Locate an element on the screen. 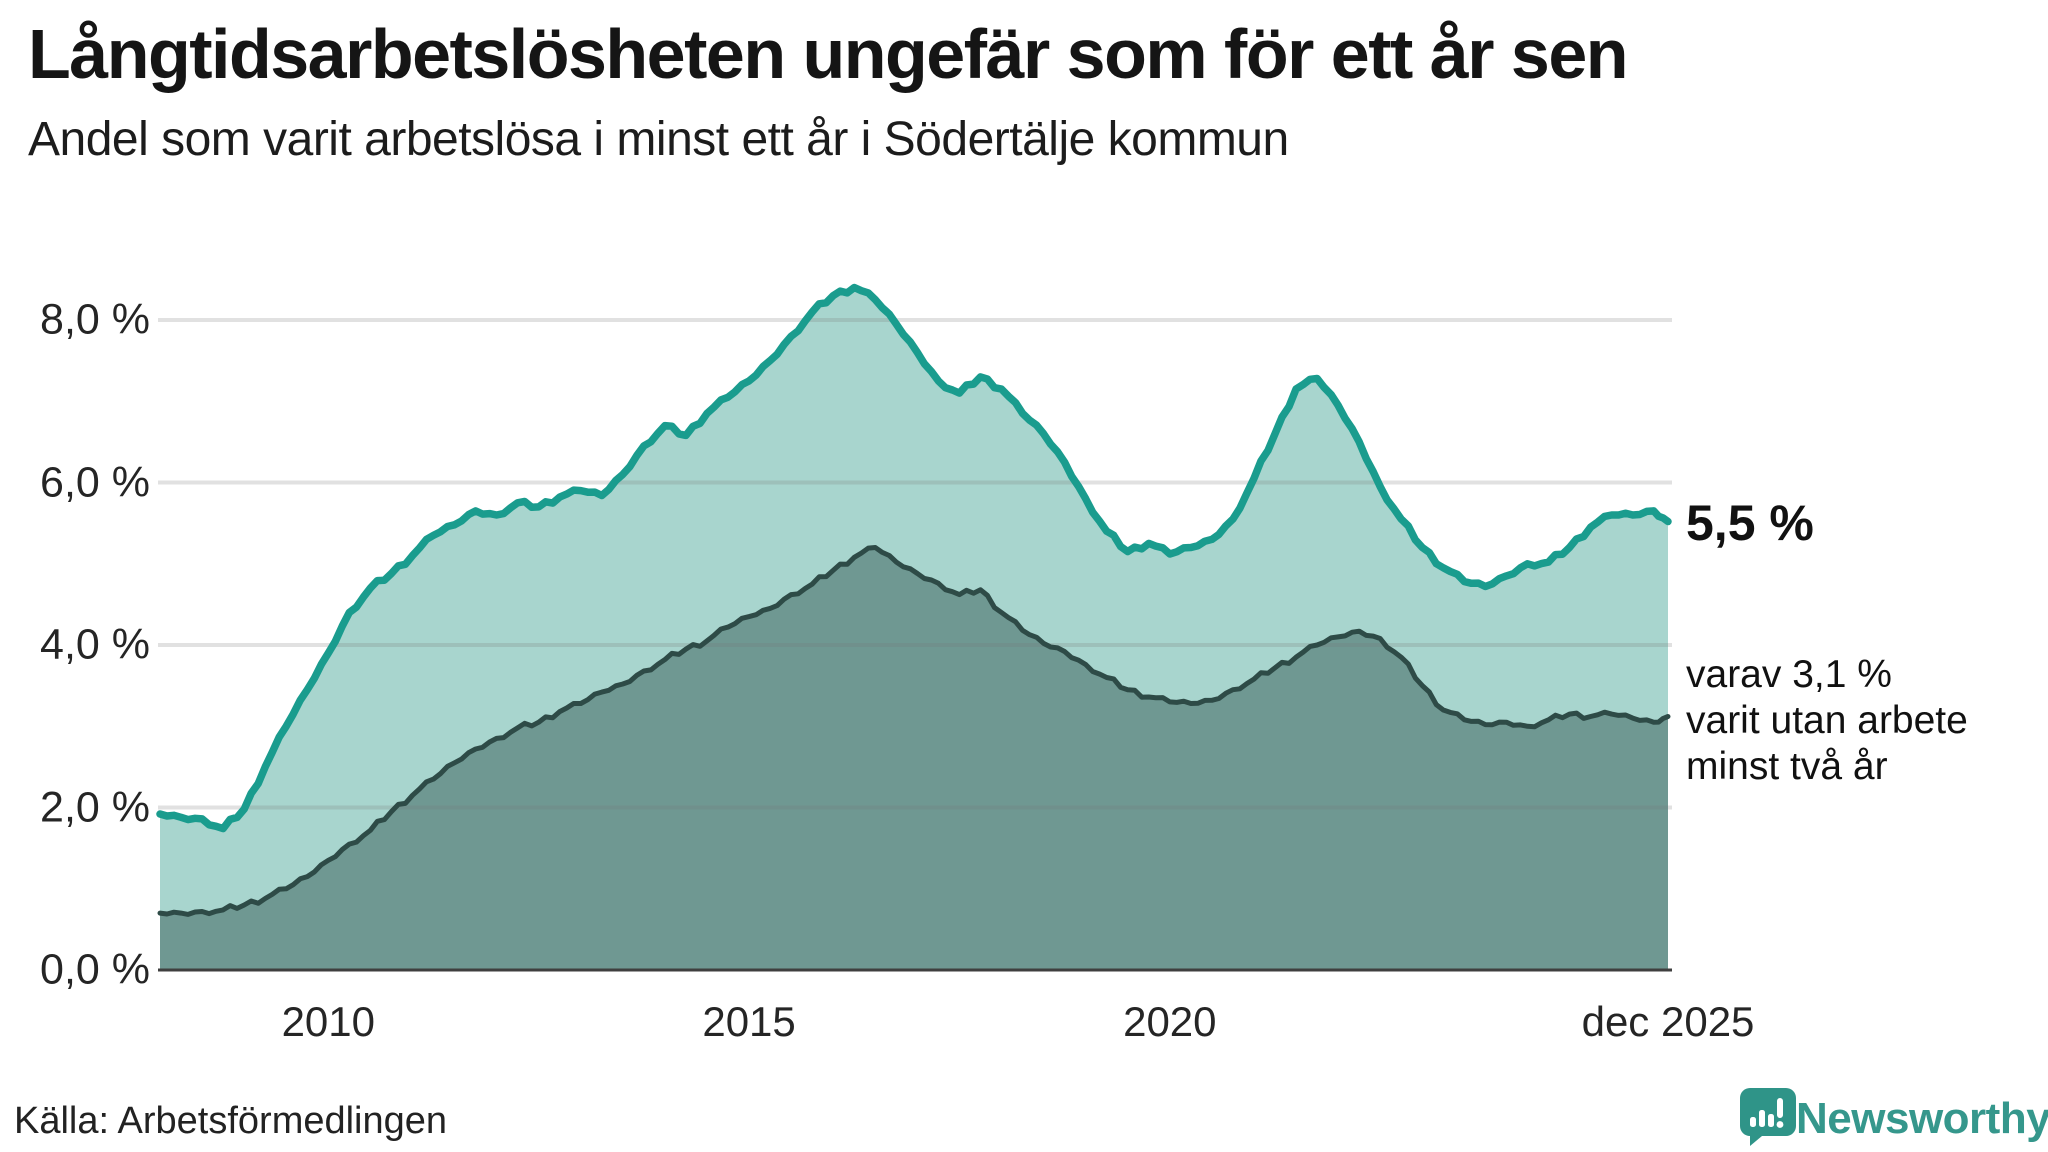  newsworthy-wordmark: Newsworthy is located at coordinates (1922, 1118).